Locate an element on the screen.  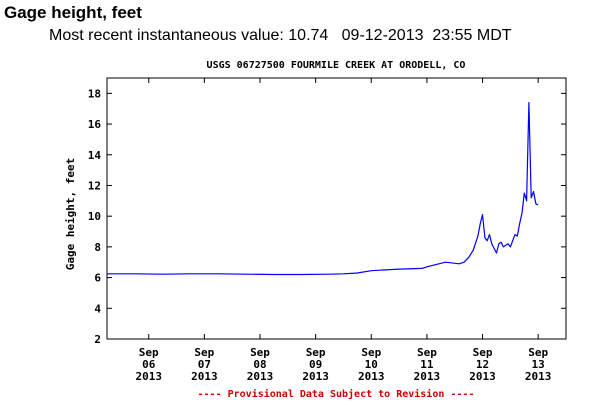
x-tick-label: Sep 13 2013 is located at coordinates (538, 364).